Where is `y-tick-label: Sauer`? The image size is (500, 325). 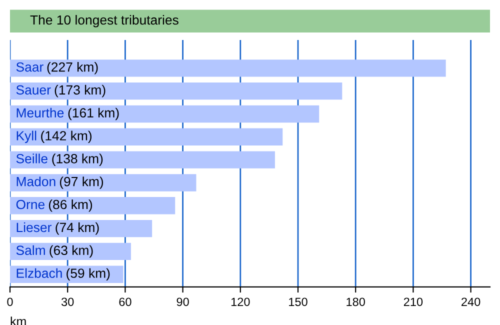
y-tick-label: Sauer is located at coordinates (33, 90).